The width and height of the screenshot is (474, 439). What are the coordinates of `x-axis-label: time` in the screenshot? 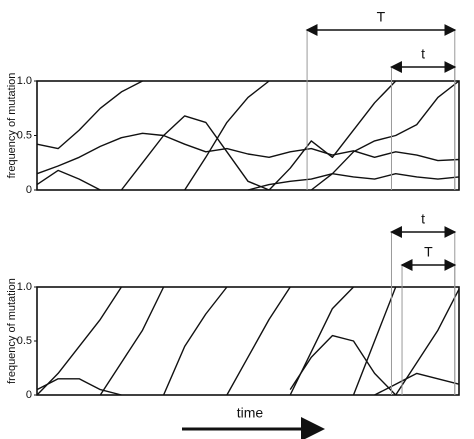 It's located at (250, 413).